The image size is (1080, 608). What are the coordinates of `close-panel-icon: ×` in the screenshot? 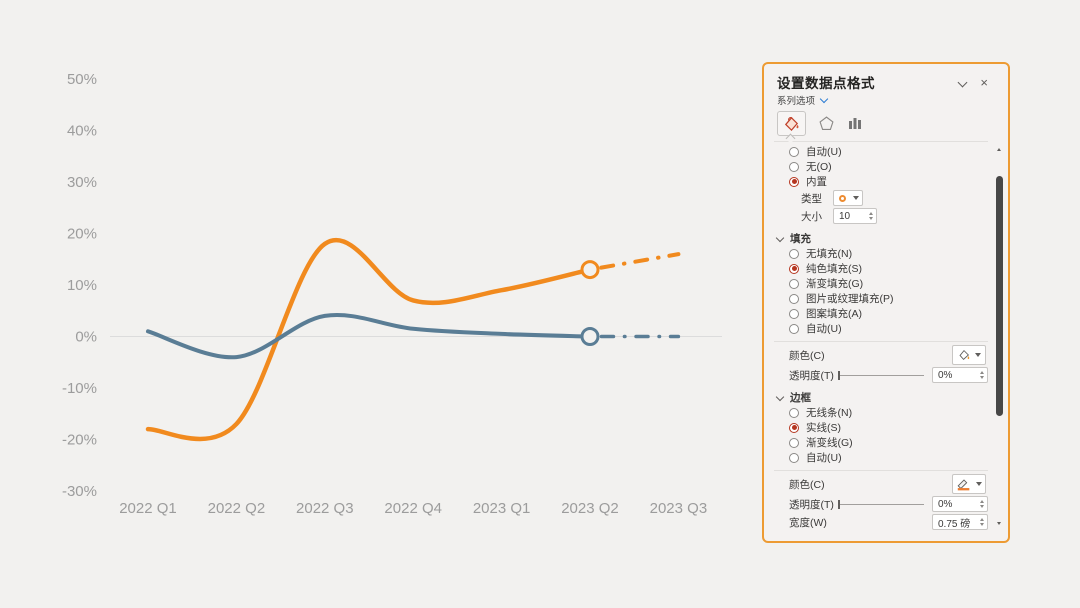 It's located at (984, 82).